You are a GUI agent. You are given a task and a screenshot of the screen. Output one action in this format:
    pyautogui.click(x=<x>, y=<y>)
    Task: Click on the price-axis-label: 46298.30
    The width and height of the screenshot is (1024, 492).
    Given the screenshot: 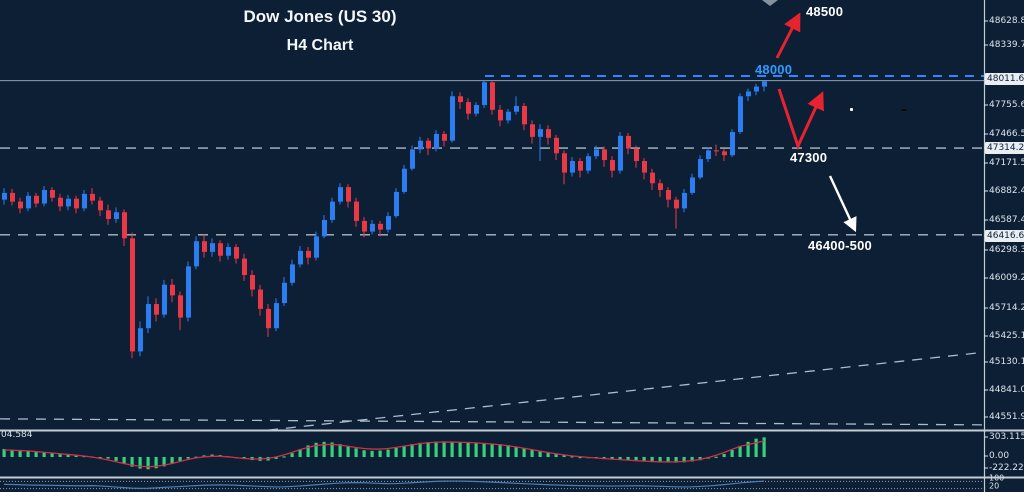 What is the action you would take?
    pyautogui.click(x=1006, y=250)
    